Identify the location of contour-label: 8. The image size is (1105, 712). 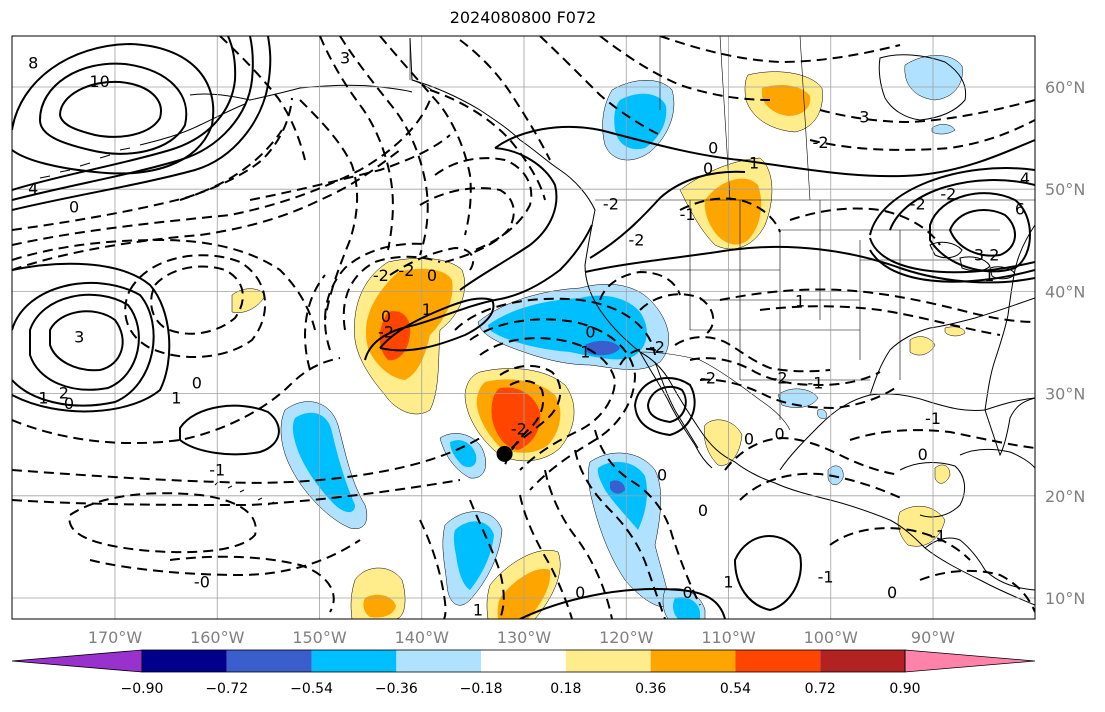
(33, 62).